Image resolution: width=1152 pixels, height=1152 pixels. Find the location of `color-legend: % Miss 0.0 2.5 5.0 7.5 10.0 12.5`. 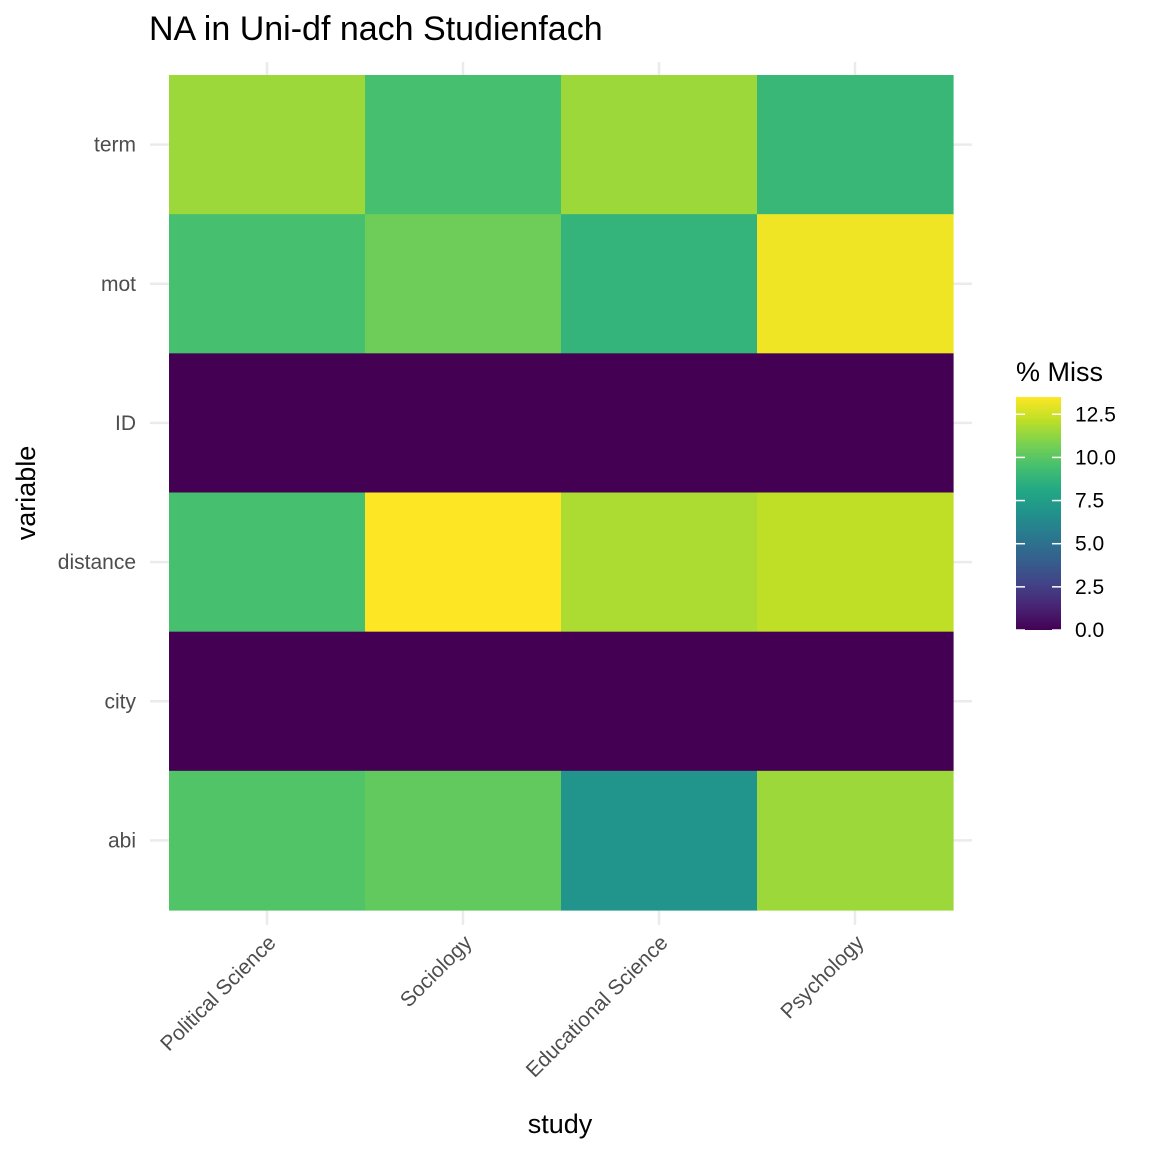

color-legend: % Miss 0.0 2.5 5.0 7.5 10.0 12.5 is located at coordinates (1066, 499).